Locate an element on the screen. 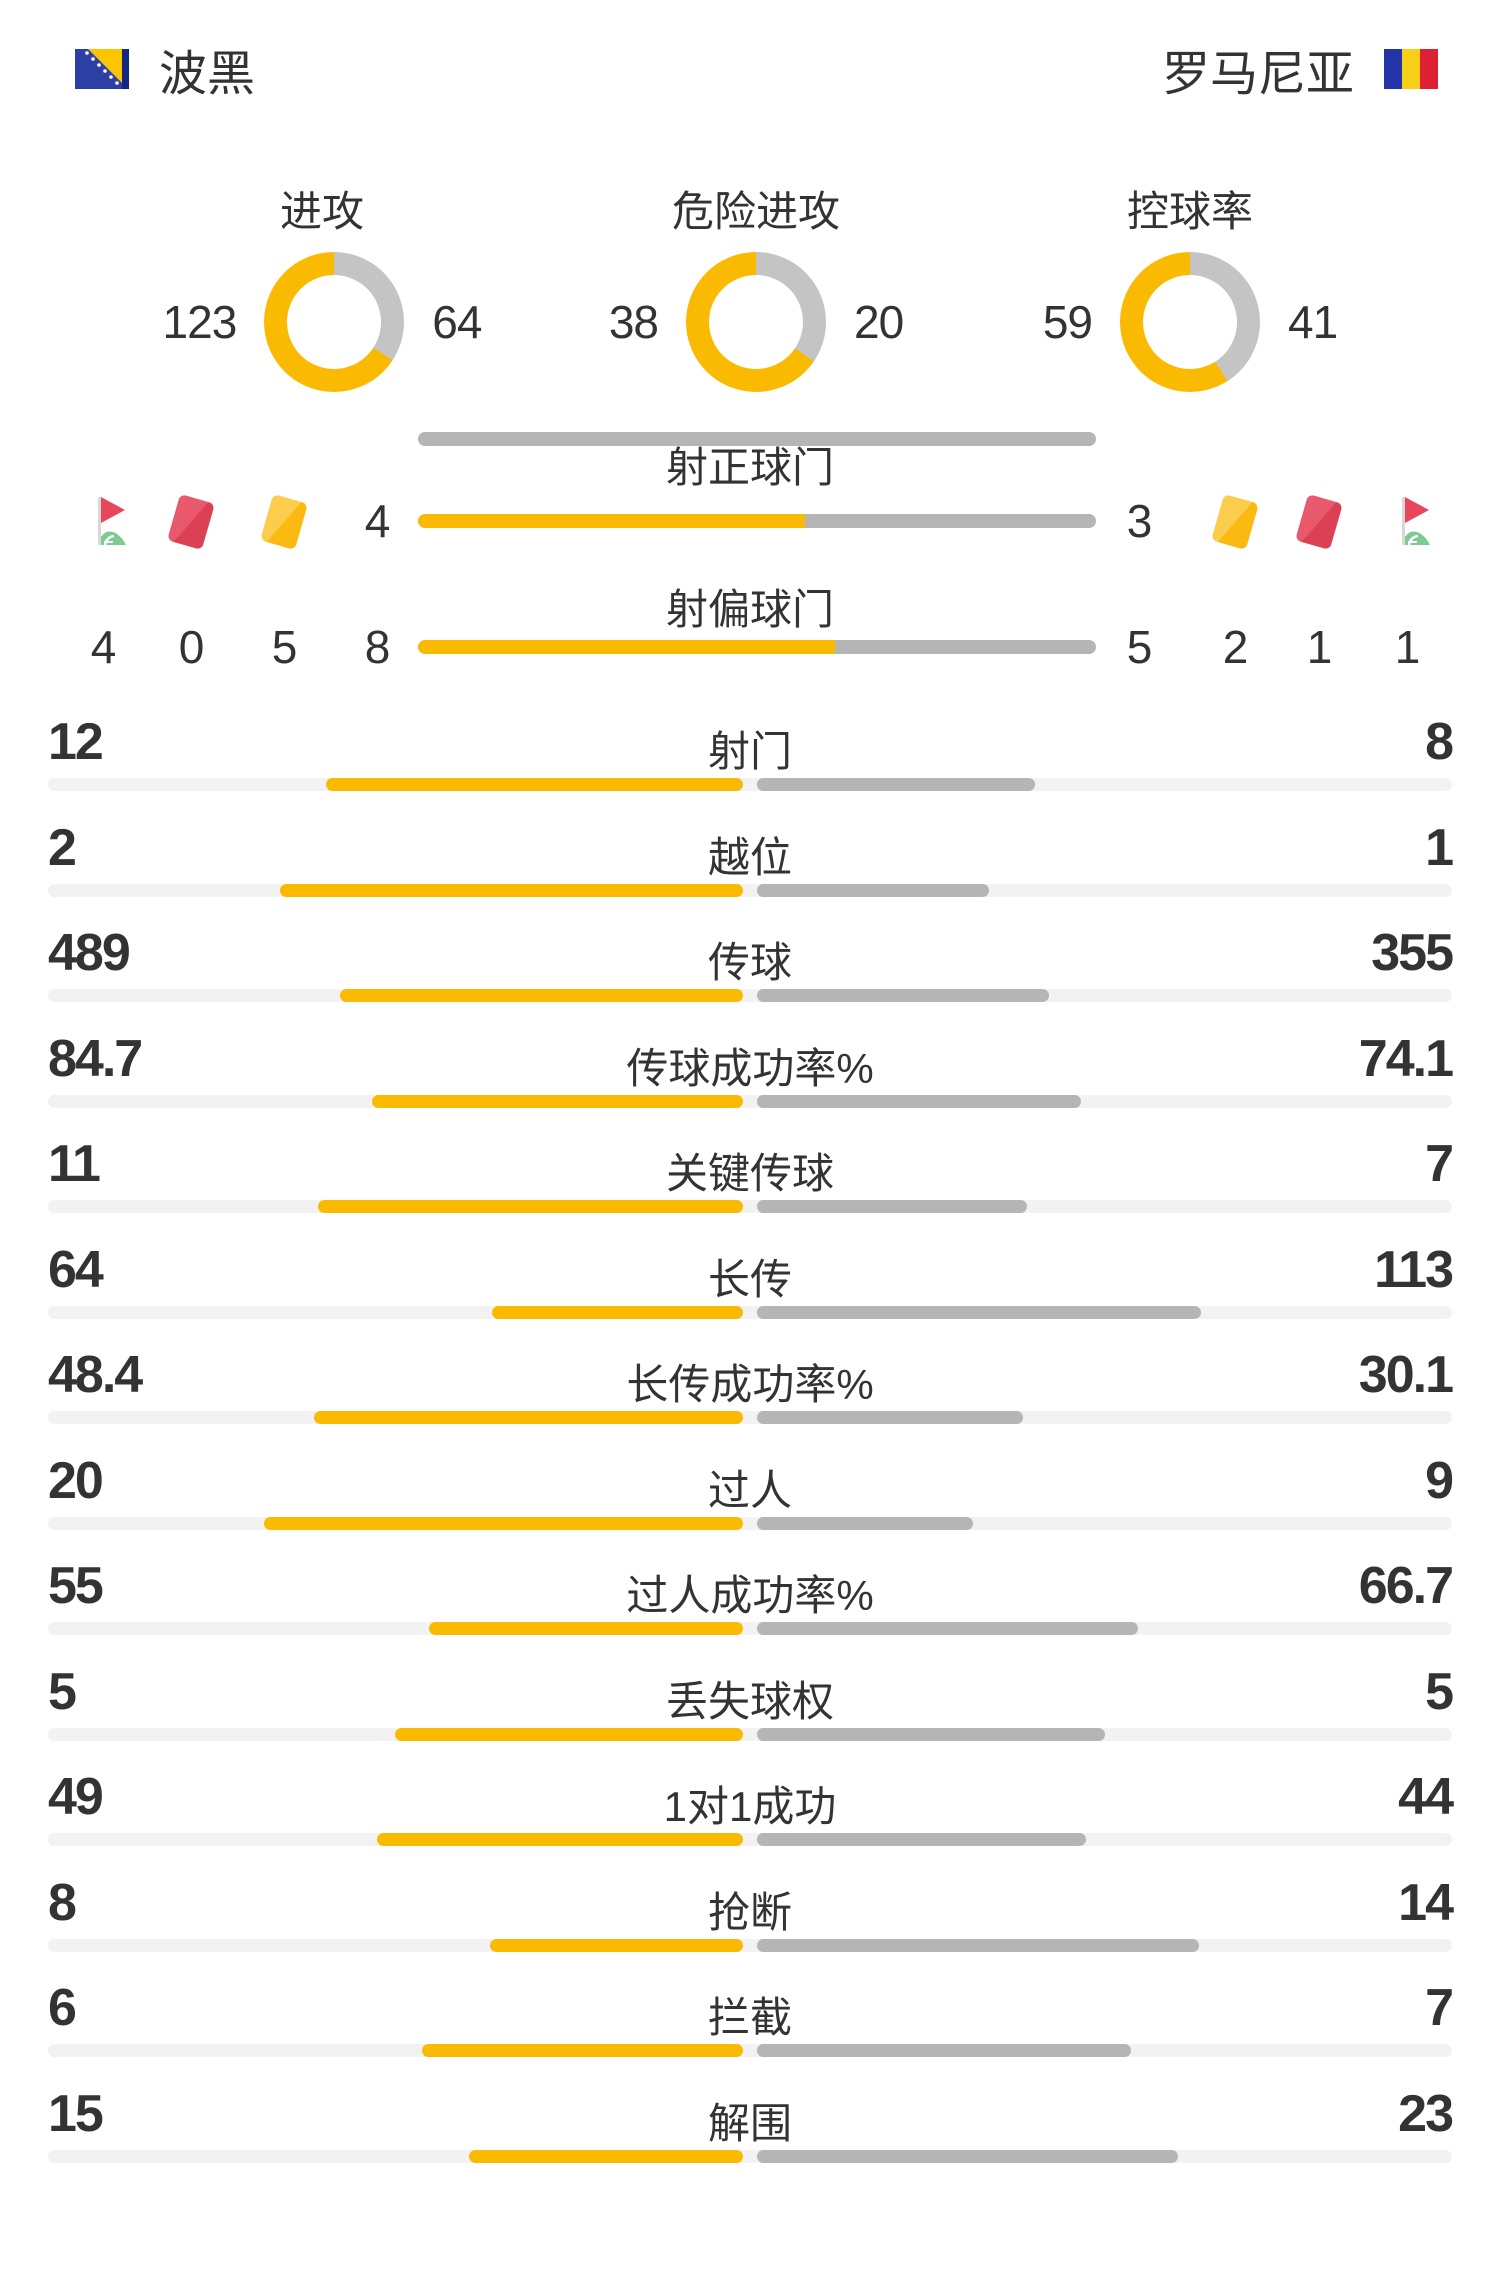  attacks-donut-group: 123 64 is located at coordinates (322, 322).